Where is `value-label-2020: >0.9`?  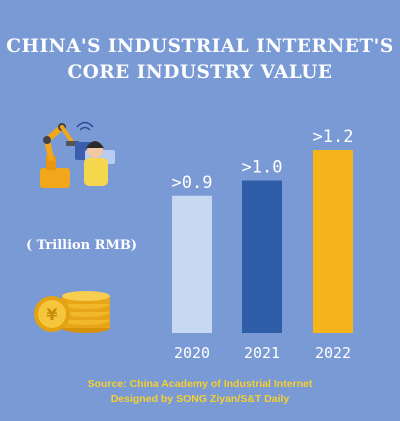 value-label-2020: >0.9 is located at coordinates (192, 183).